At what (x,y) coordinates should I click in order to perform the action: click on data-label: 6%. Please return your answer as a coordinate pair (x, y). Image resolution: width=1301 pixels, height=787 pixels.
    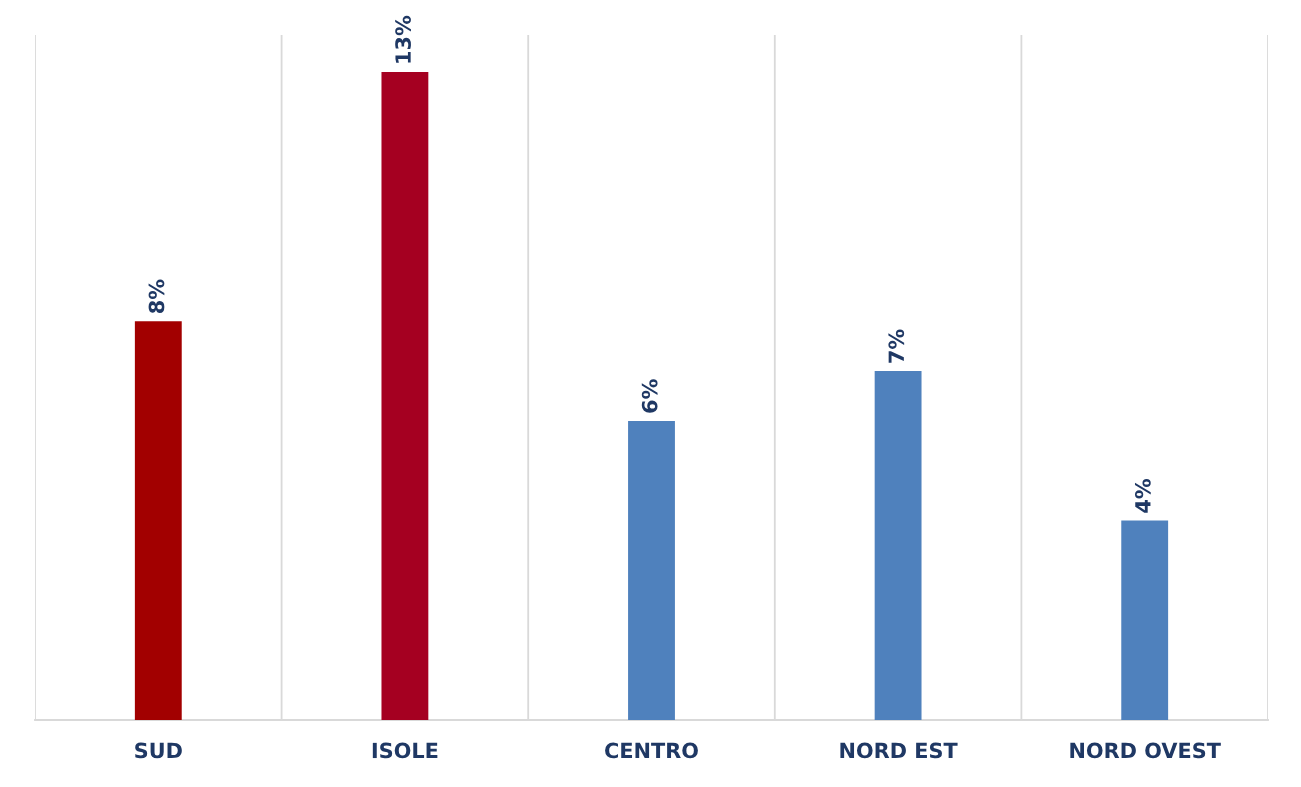
    Looking at the image, I should click on (649, 396).